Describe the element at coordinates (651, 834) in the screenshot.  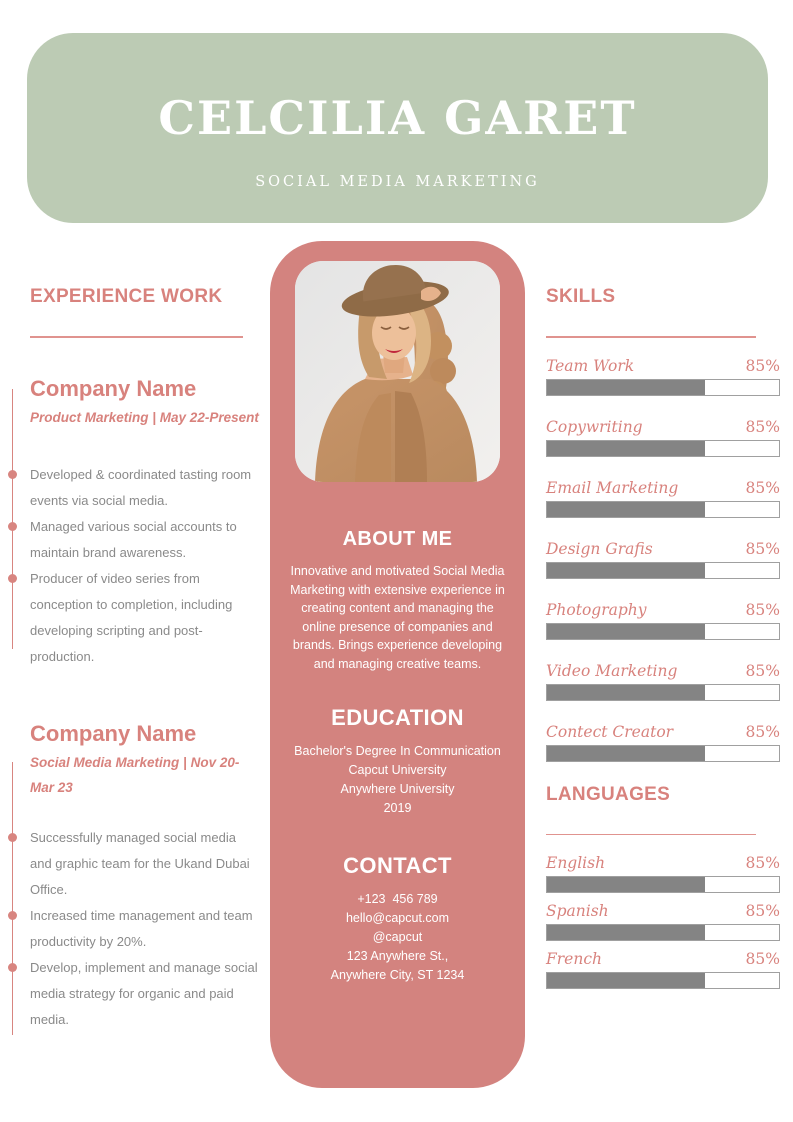
I see `languages-divider` at that location.